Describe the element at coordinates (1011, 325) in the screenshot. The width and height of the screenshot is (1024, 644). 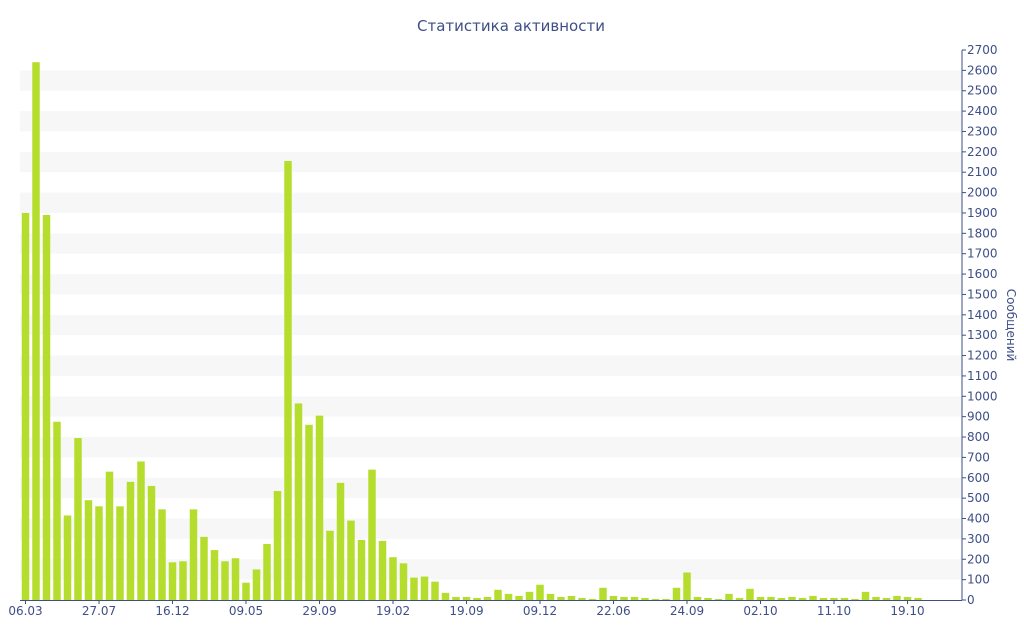
I see `y-axis-label: Сообщений` at that location.